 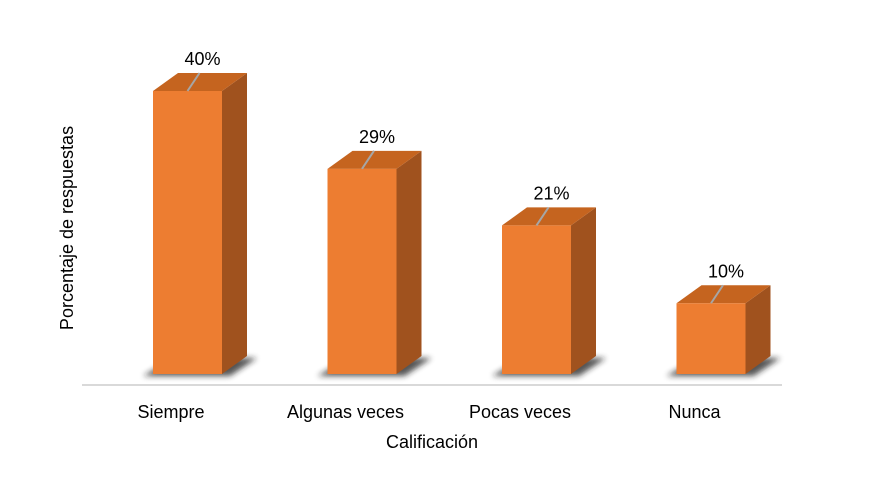 What do you see at coordinates (432, 442) in the screenshot?
I see `x-axis-title: Calificación` at bounding box center [432, 442].